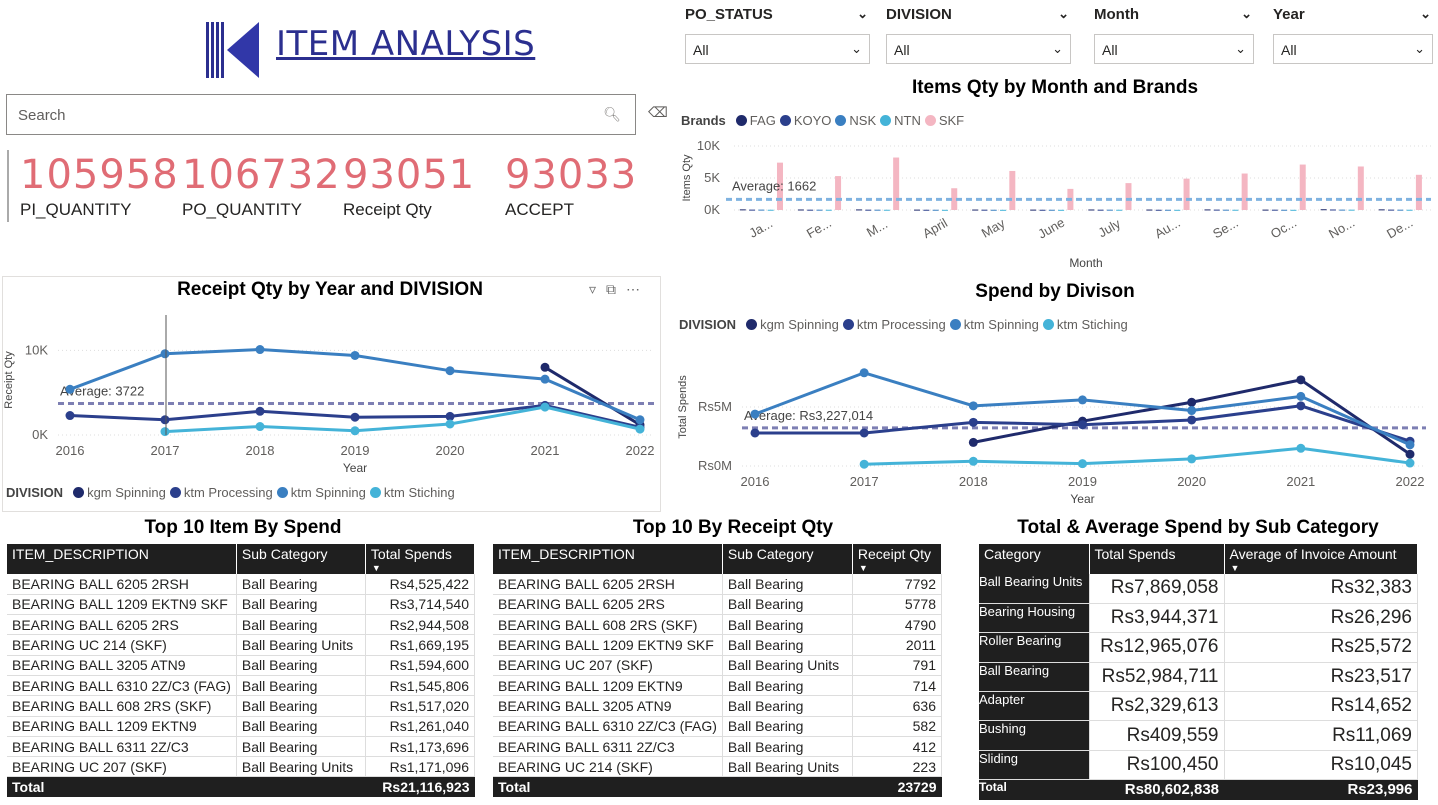 The image size is (1438, 805). What do you see at coordinates (1289, 14) in the screenshot?
I see `slicer-label: Year` at bounding box center [1289, 14].